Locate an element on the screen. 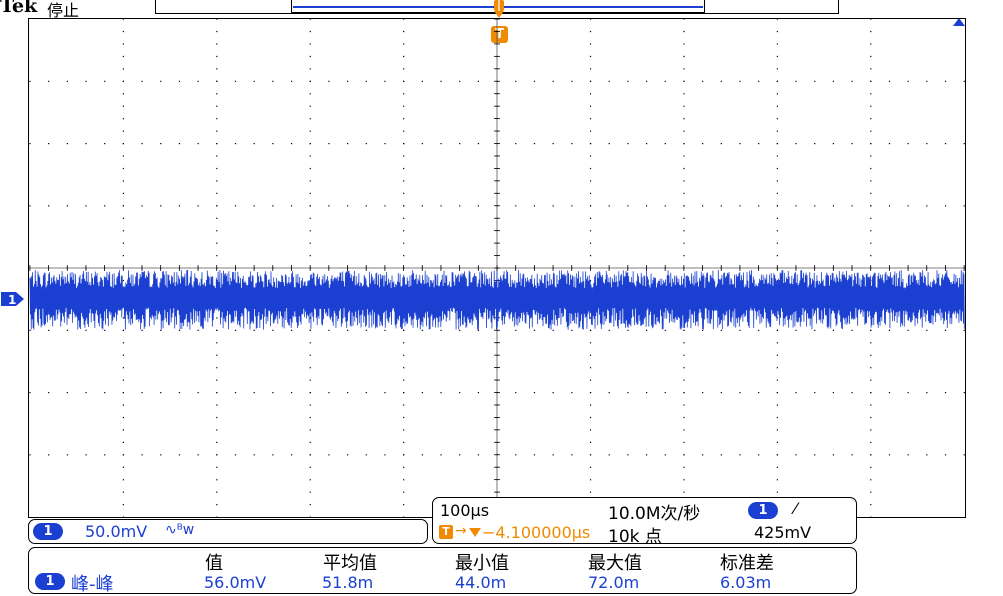 The image size is (1003, 596). header-mean: 平均值 is located at coordinates (350, 563).